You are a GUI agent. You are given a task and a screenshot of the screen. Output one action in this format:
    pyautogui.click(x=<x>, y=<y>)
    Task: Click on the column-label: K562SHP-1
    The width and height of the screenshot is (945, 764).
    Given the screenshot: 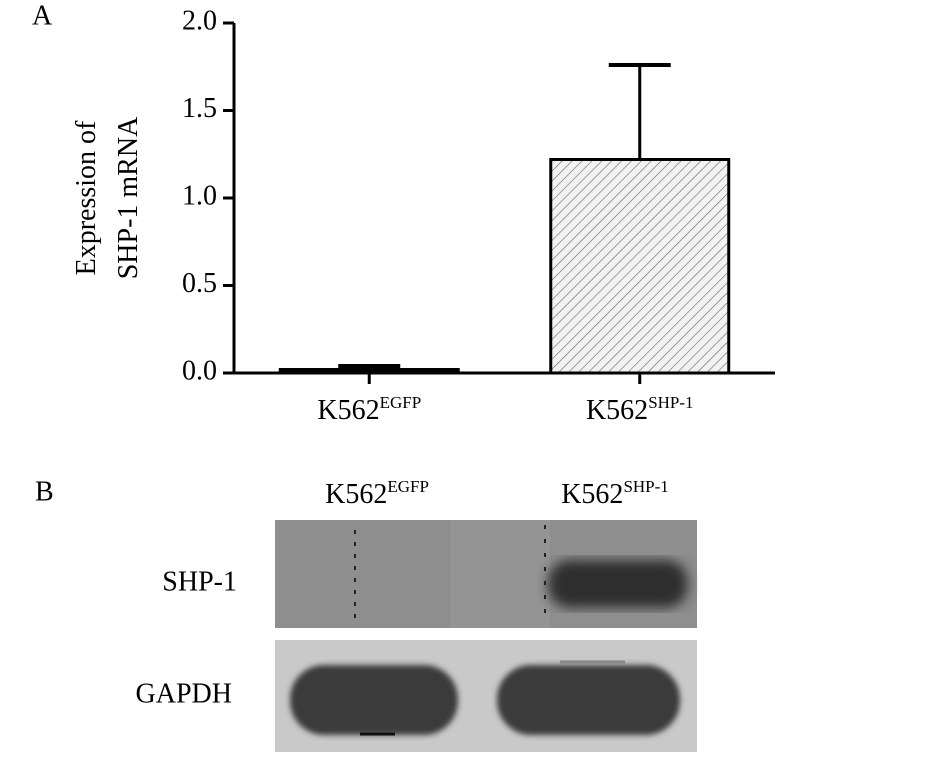 What is the action you would take?
    pyautogui.click(x=615, y=494)
    